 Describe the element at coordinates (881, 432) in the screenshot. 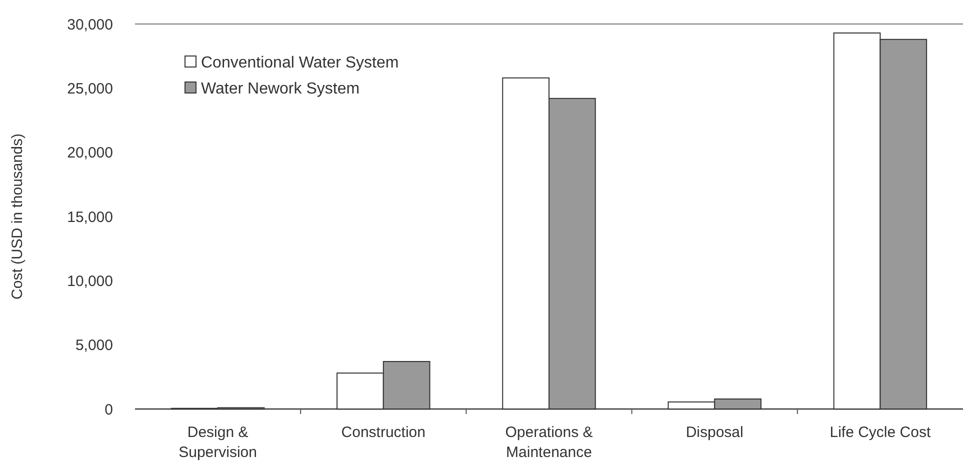

I see `x-tick-label: Life Cycle Cost` at that location.